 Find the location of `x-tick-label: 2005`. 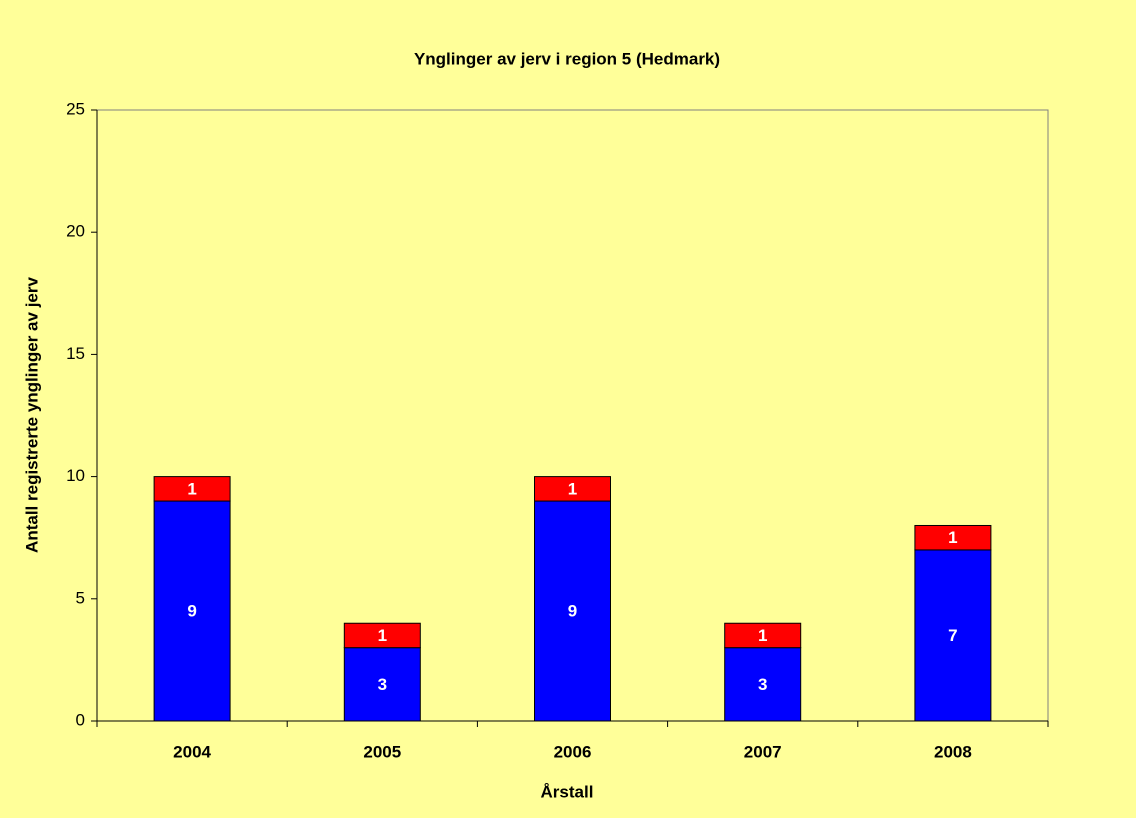

x-tick-label: 2005 is located at coordinates (382, 751).